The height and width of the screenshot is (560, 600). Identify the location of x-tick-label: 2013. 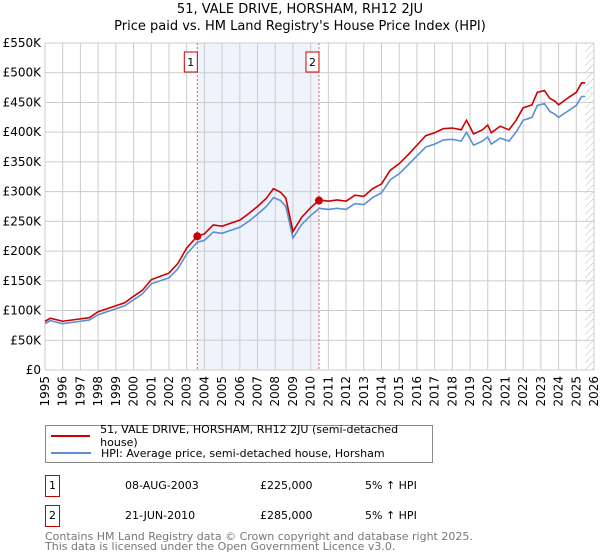
(364, 391).